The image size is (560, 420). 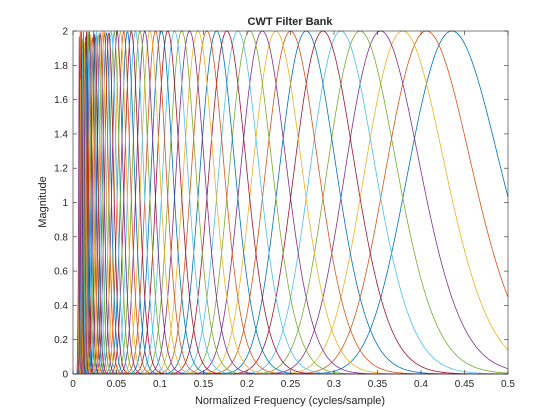 I want to click on y-tick-label: 0.4, so click(x=61, y=306).